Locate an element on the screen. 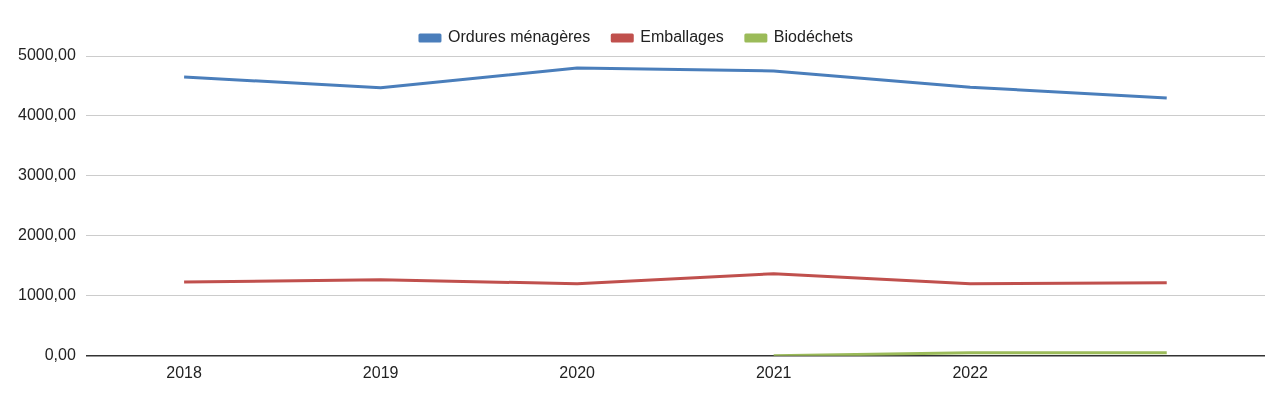 This screenshot has height=405, width=1279. x-tick-label: 2018 is located at coordinates (184, 372).